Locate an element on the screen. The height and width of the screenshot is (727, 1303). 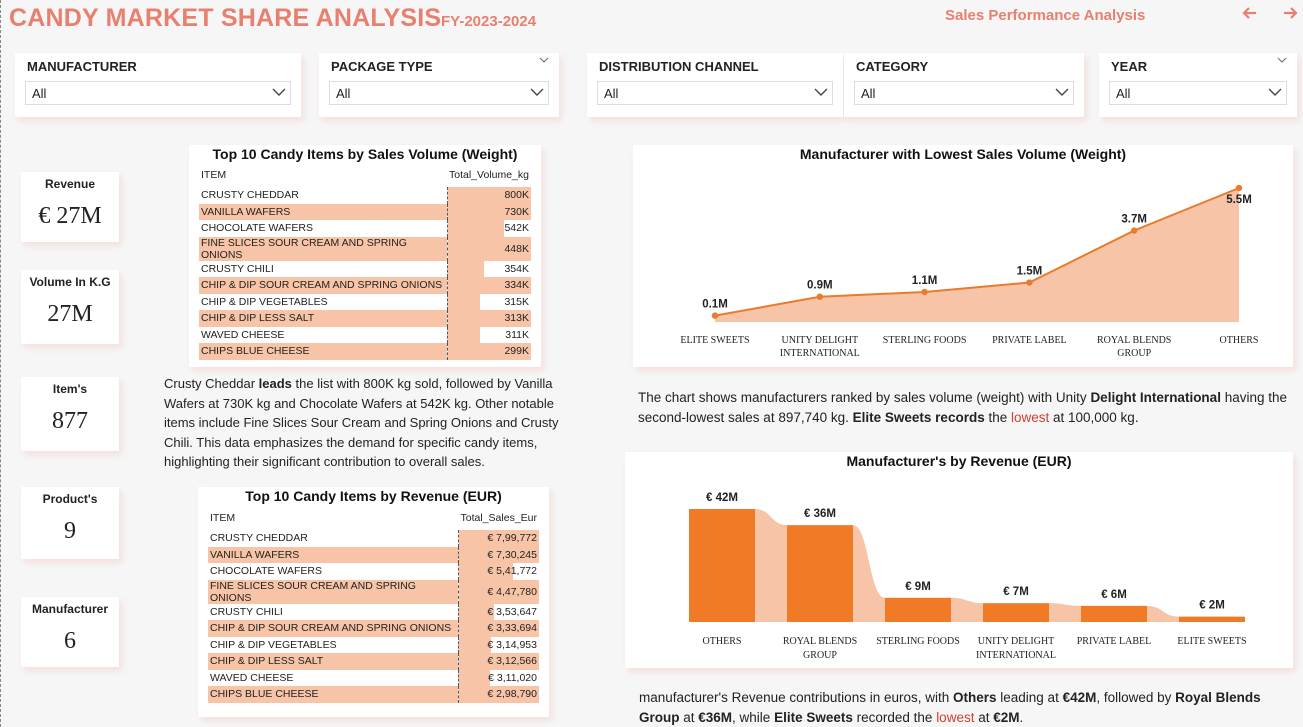
table-row: CHOCOLATE WAFERS 542K is located at coordinates (365, 228).